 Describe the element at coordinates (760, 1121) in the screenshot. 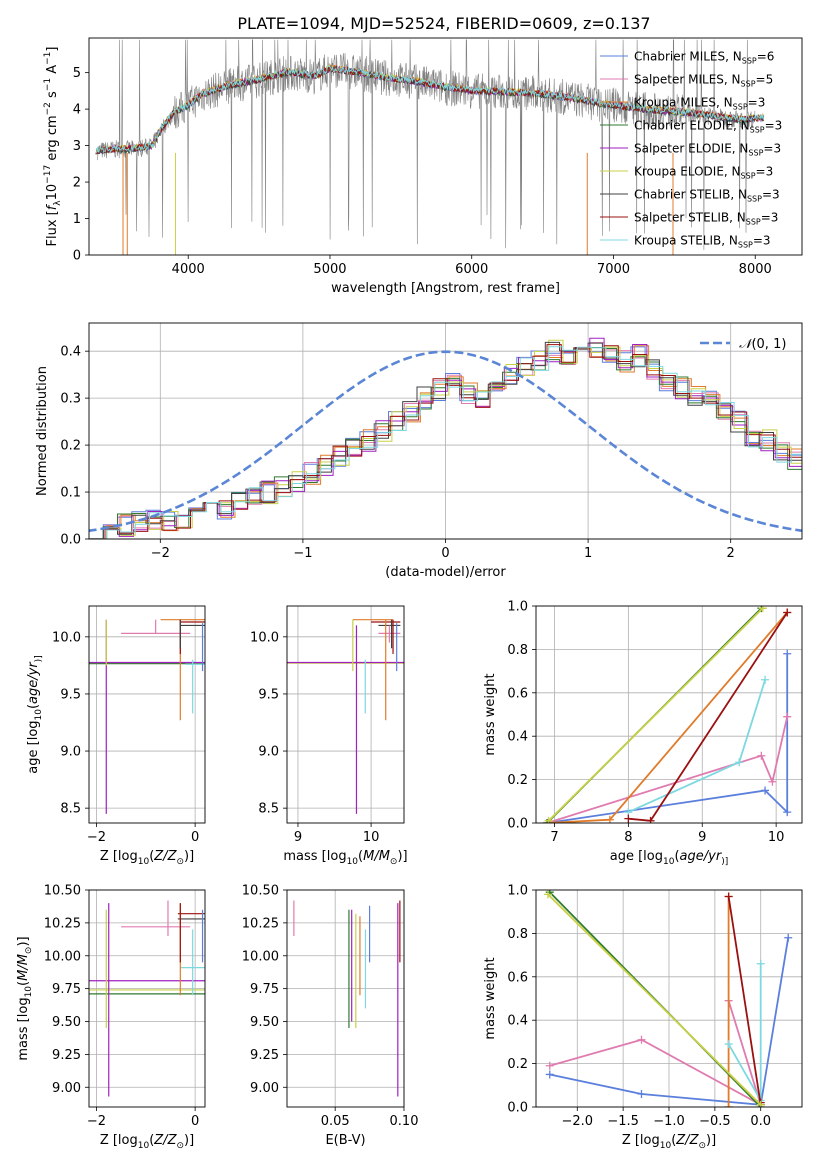

I see `x-tick-label: 0.0` at that location.